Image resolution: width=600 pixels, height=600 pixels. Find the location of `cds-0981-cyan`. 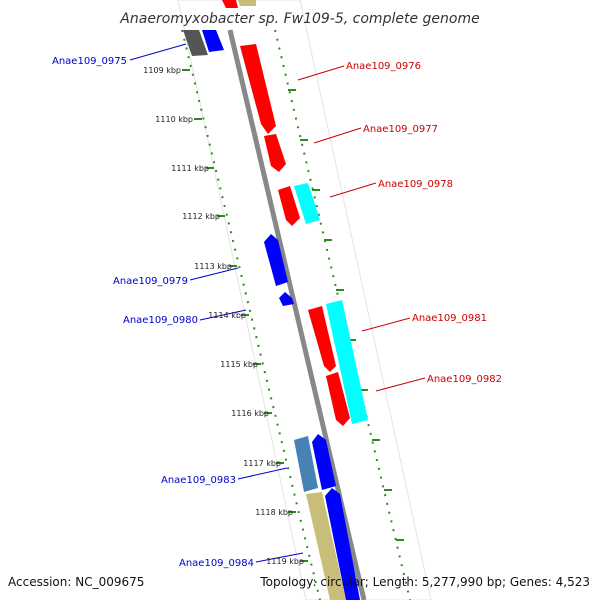

cds-0981-cyan is located at coordinates (347, 362).